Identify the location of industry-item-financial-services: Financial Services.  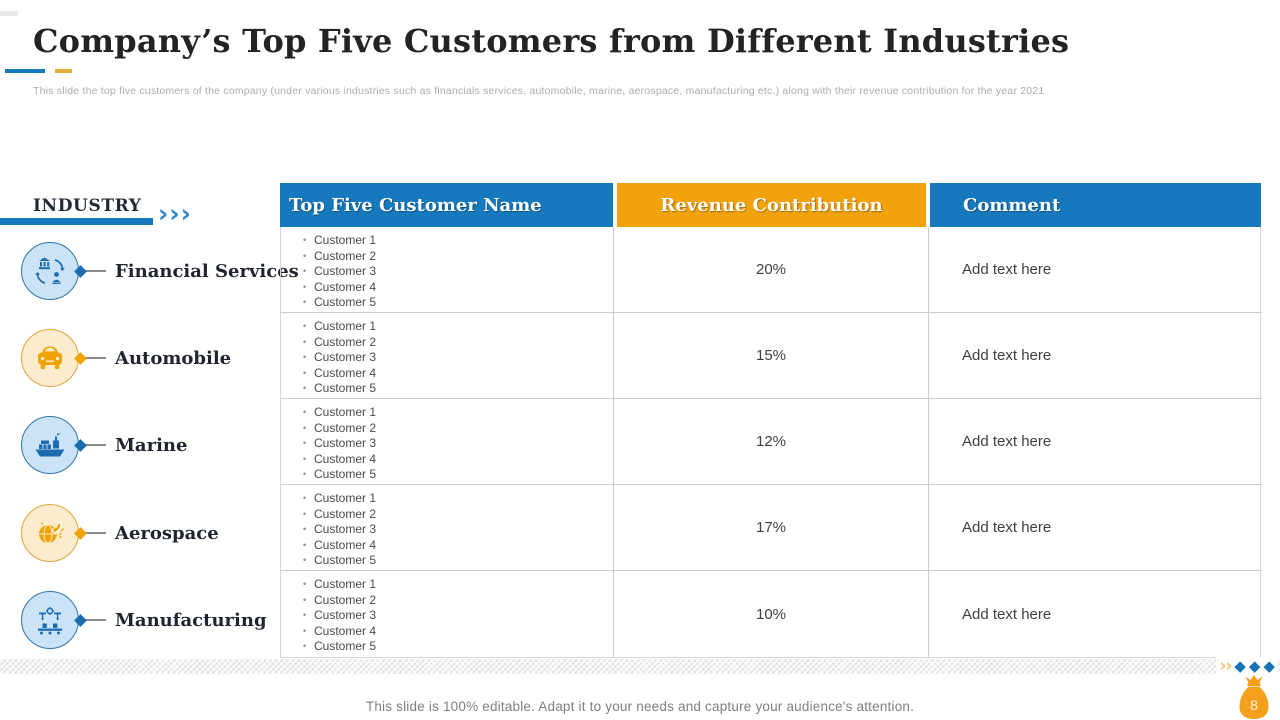
(160, 271).